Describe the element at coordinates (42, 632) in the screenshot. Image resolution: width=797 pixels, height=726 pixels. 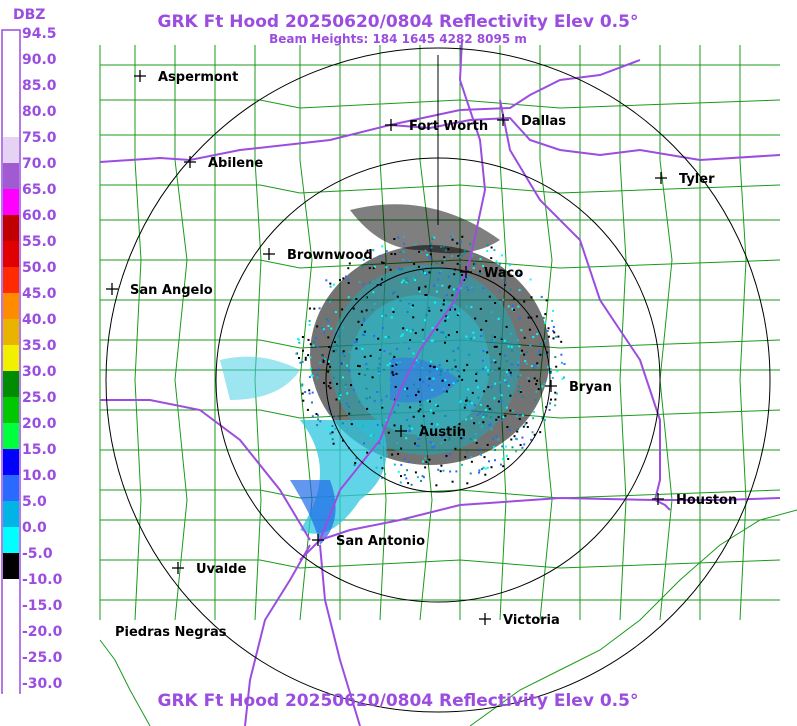
I see `legend-tick-label: -20.0` at that location.